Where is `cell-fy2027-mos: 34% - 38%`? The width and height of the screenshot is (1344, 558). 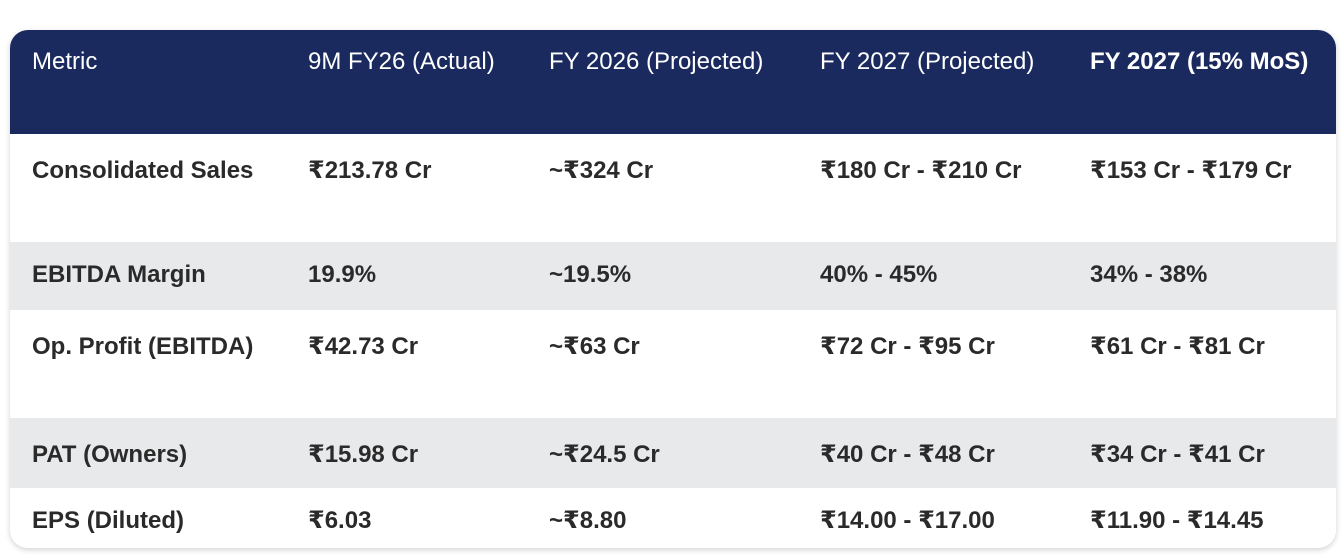
cell-fy2027-mos: 34% - 38% is located at coordinates (1149, 274).